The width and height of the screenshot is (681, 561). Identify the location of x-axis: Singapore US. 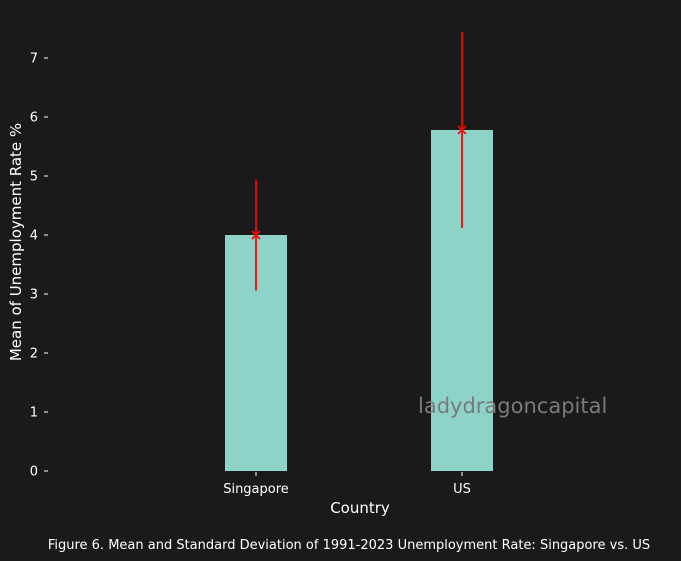
(347, 484).